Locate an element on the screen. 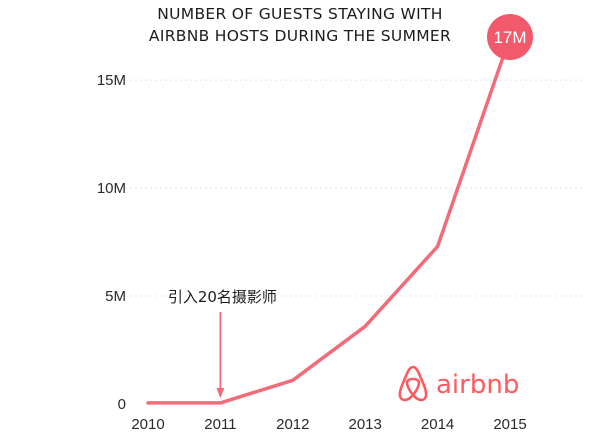 The height and width of the screenshot is (435, 600). annotation: 引入20名摄影师 is located at coordinates (222, 343).